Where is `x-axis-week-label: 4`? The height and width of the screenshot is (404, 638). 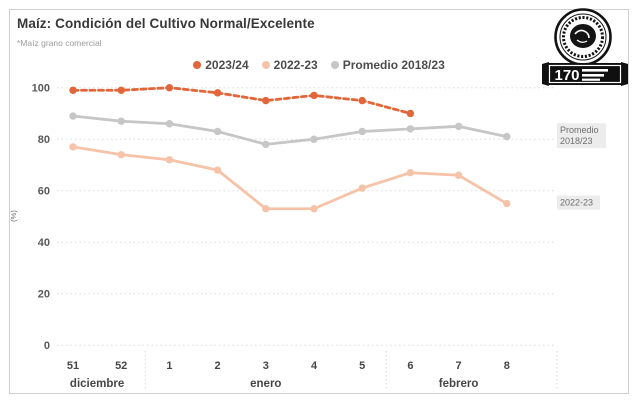 x-axis-week-label: 4 is located at coordinates (314, 366).